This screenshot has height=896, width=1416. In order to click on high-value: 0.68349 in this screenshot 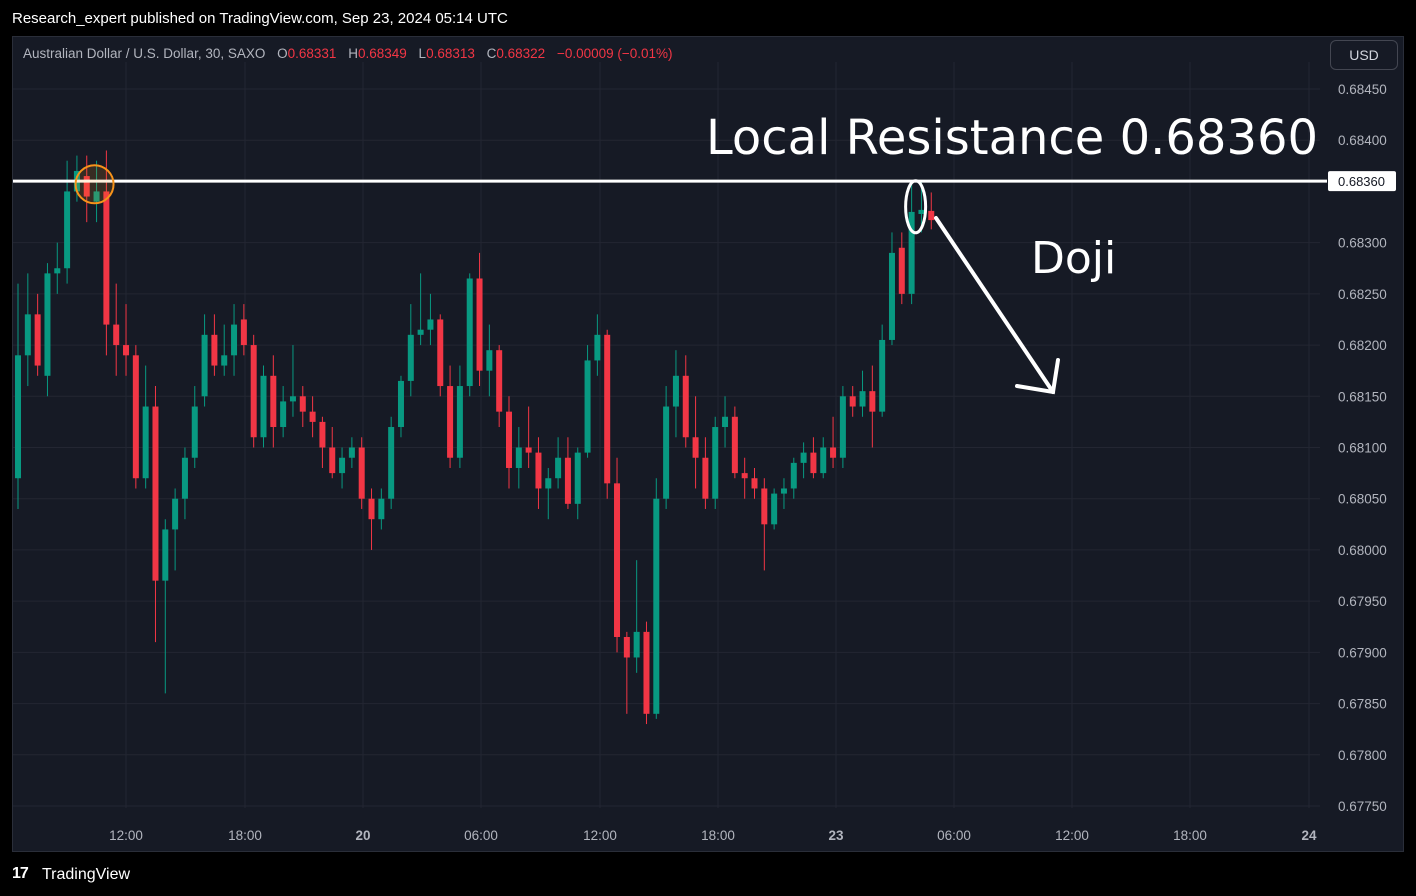, I will do `click(382, 53)`.